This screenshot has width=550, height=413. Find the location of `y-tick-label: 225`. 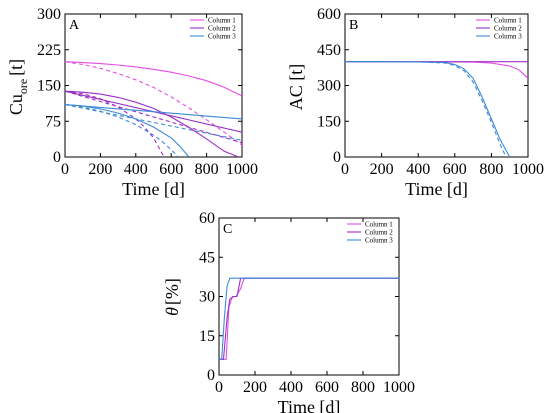

y-tick-label: 225 is located at coordinates (49, 50).